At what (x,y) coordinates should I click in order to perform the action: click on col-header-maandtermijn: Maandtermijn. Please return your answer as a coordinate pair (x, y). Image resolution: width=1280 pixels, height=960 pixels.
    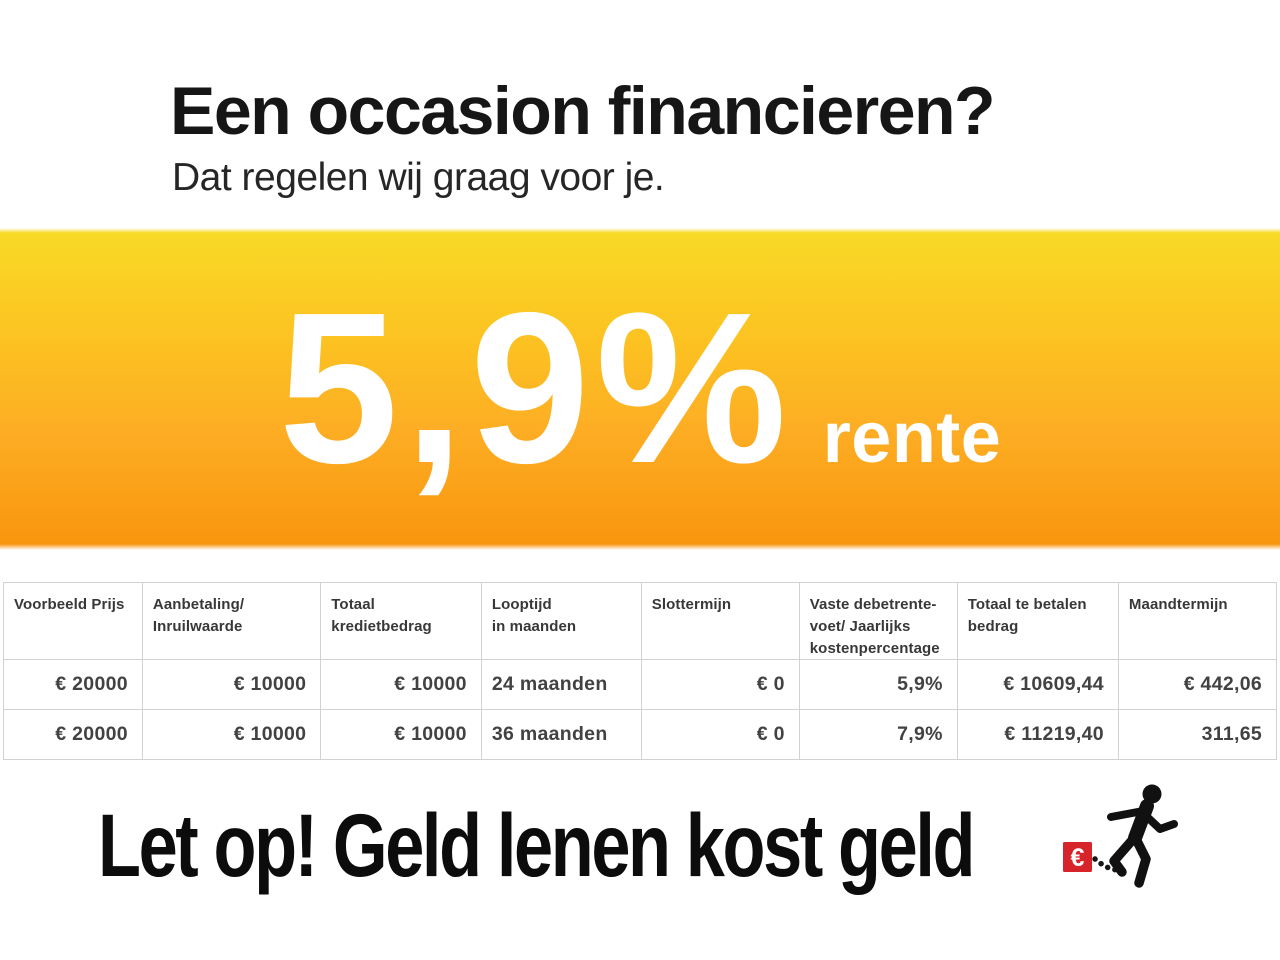
    Looking at the image, I should click on (1197, 621).